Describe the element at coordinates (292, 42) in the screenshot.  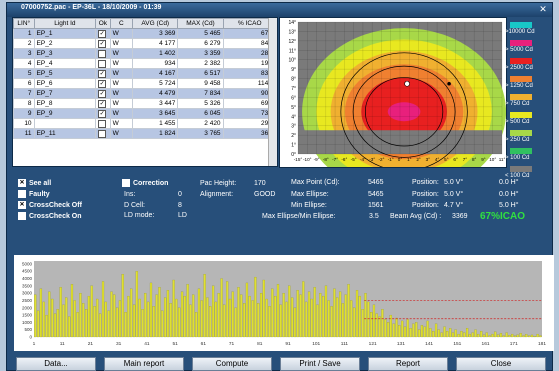
I see `y-tick-label: 12°` at that location.